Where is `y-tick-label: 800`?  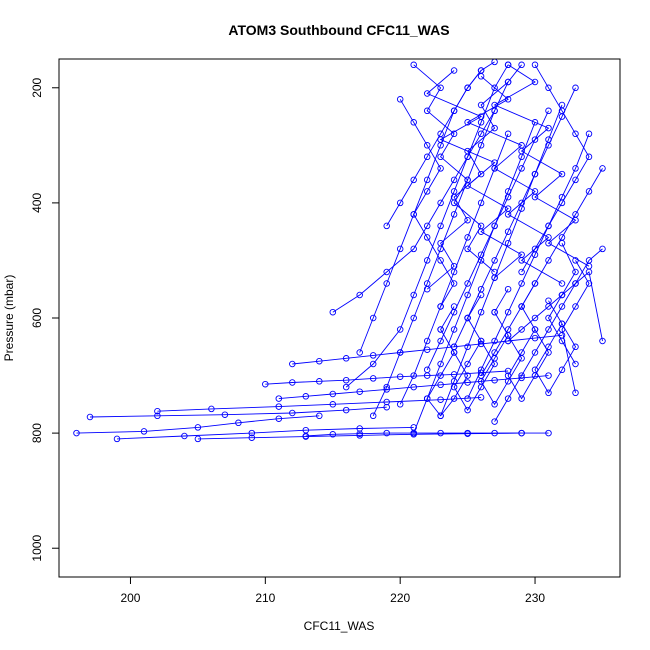 y-tick-label: 800 is located at coordinates (37, 433).